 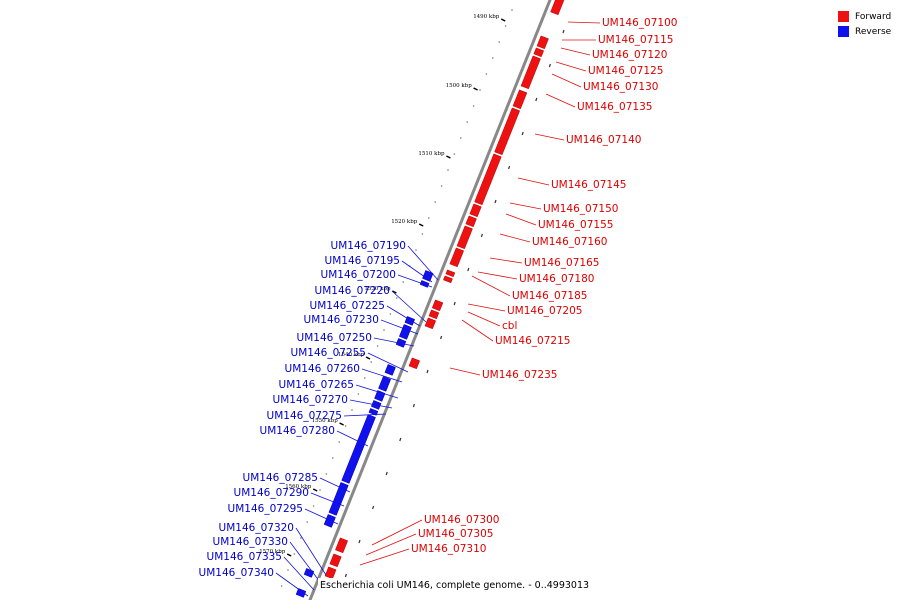 I want to click on reverse-gene-label: UM146_07190, so click(x=368, y=246).